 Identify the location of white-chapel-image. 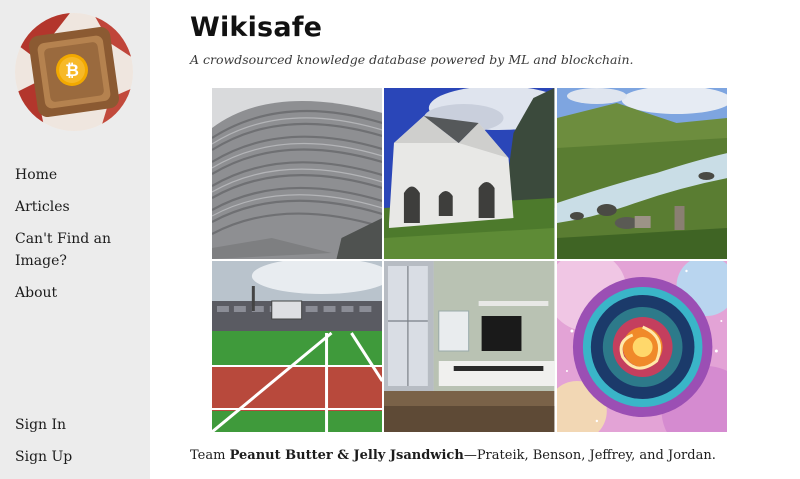
(469, 173).